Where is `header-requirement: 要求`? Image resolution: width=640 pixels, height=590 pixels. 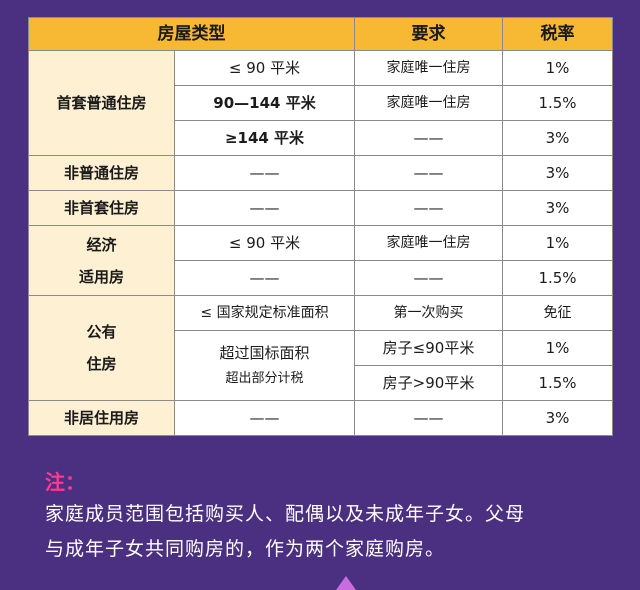 header-requirement: 要求 is located at coordinates (428, 34).